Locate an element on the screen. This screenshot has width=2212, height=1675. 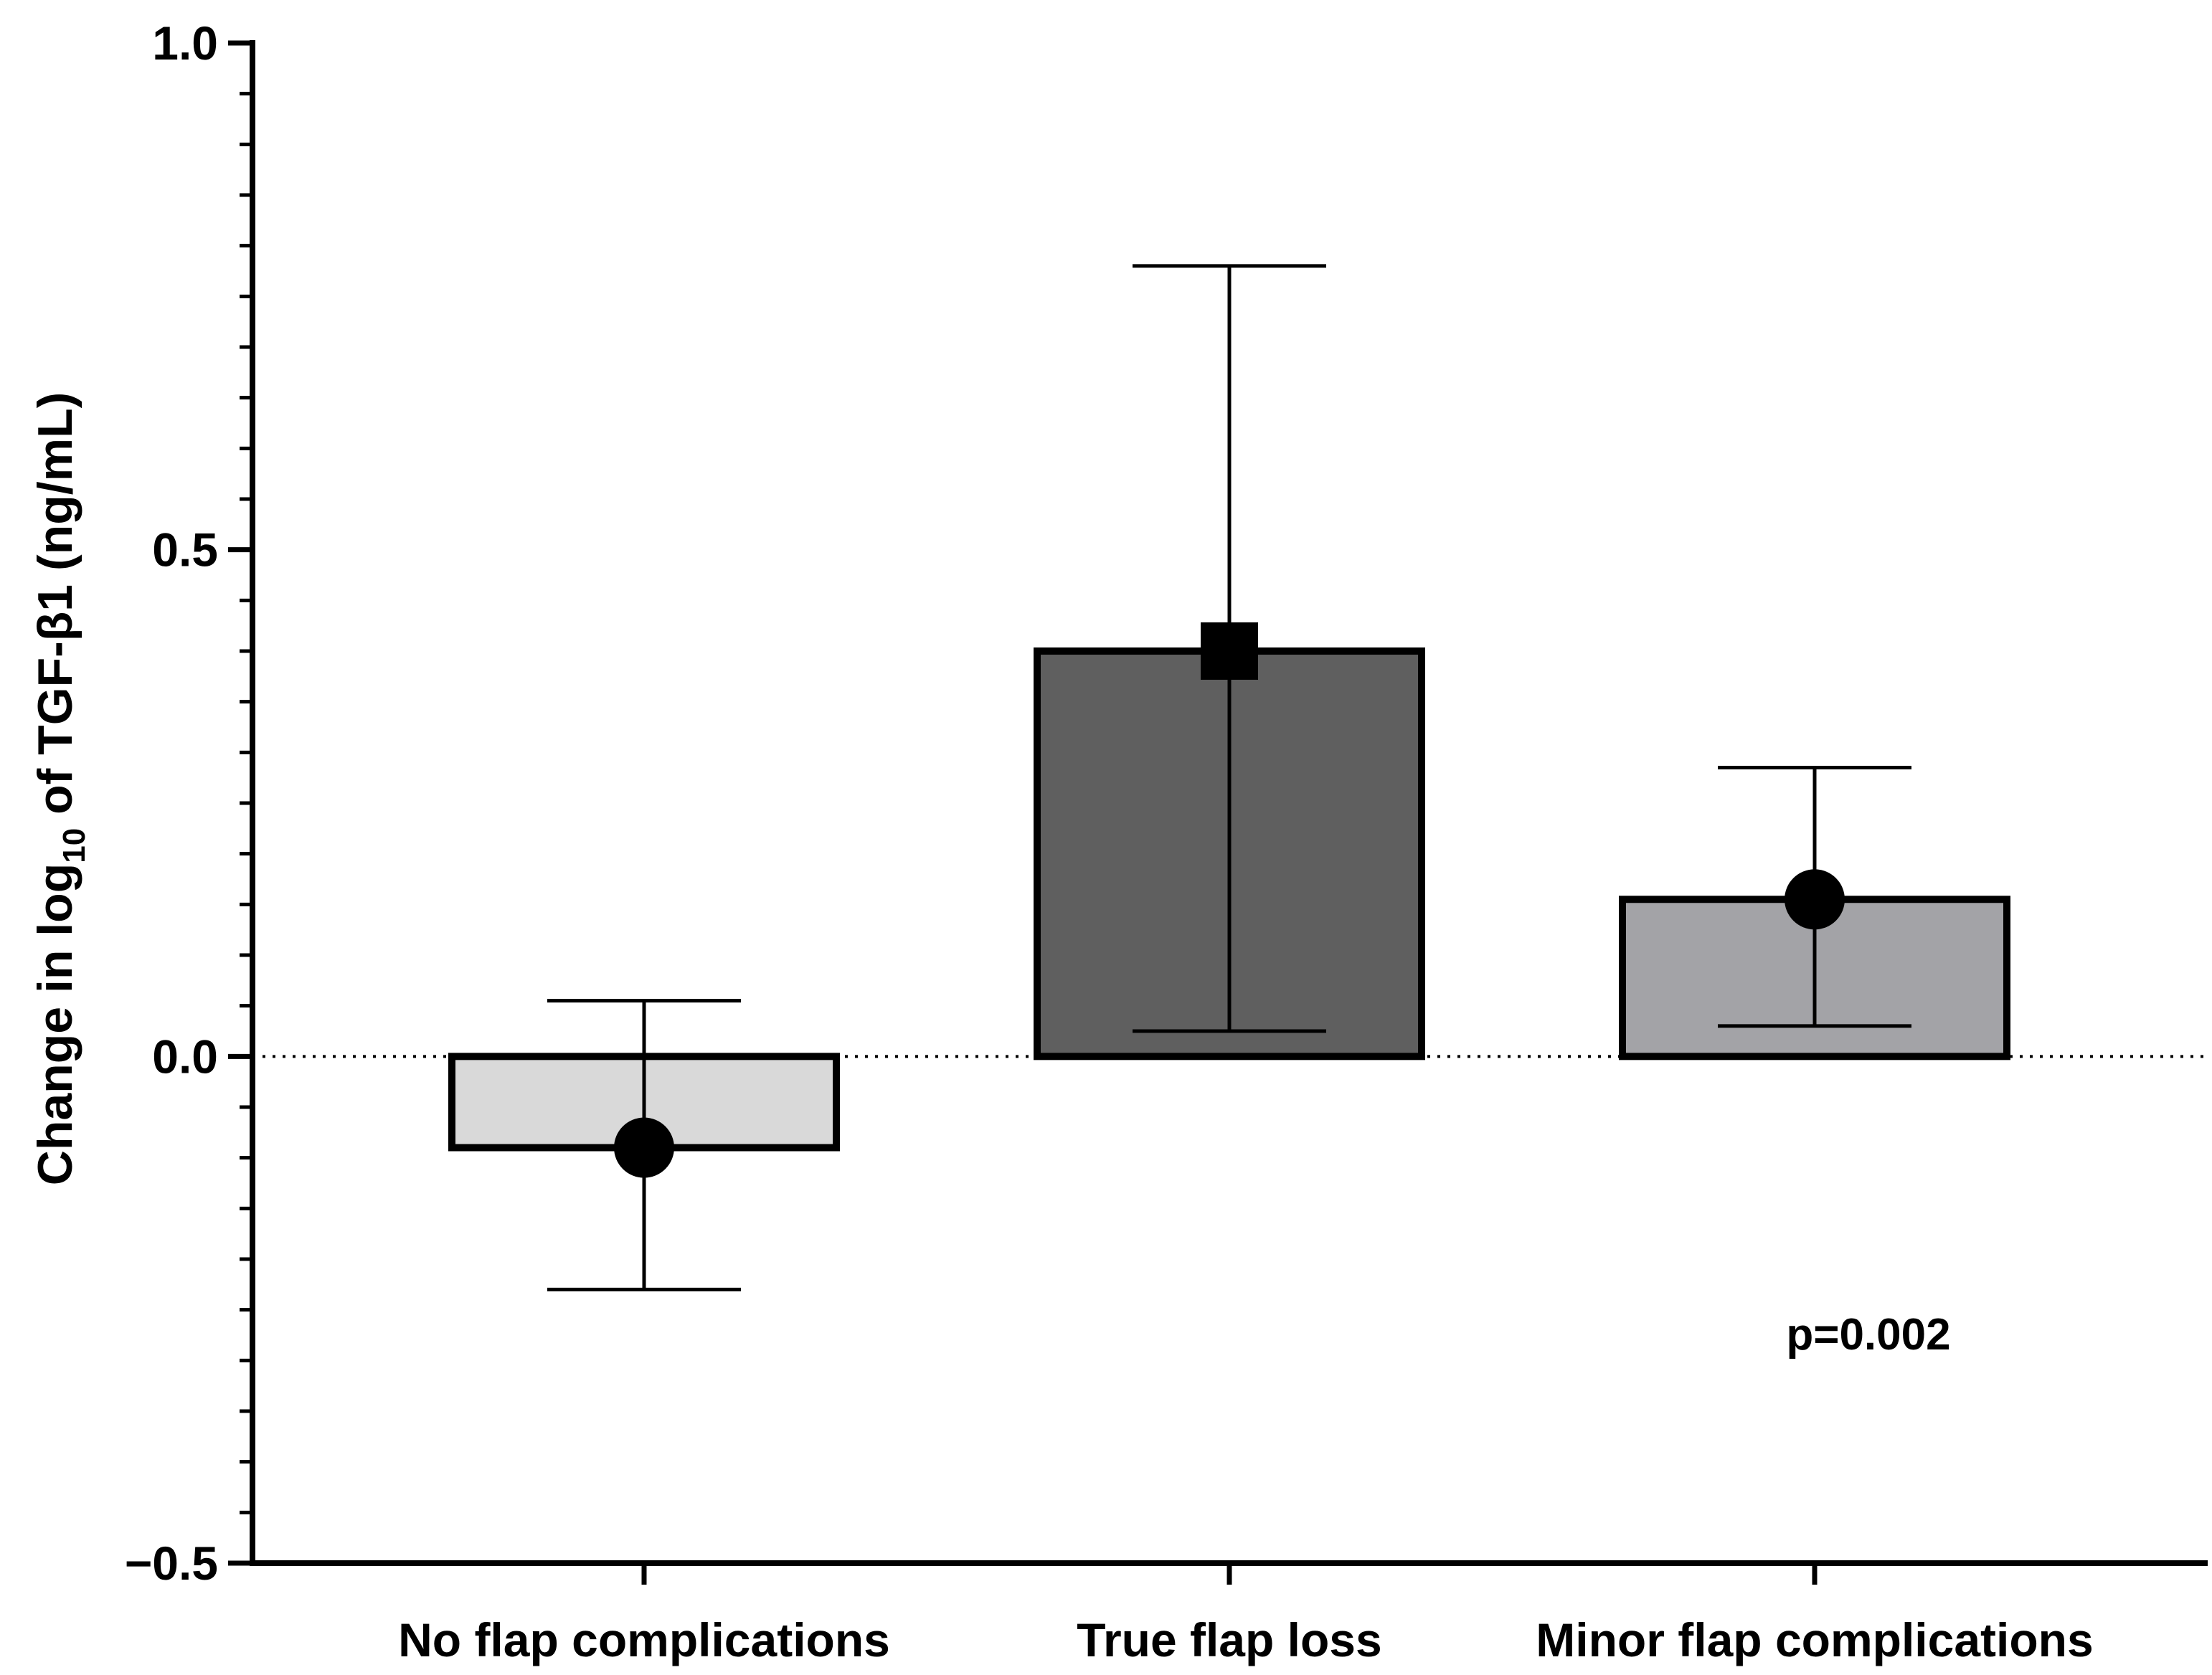
x-tick-label-3: Minor flap complications is located at coordinates (1814, 1640).